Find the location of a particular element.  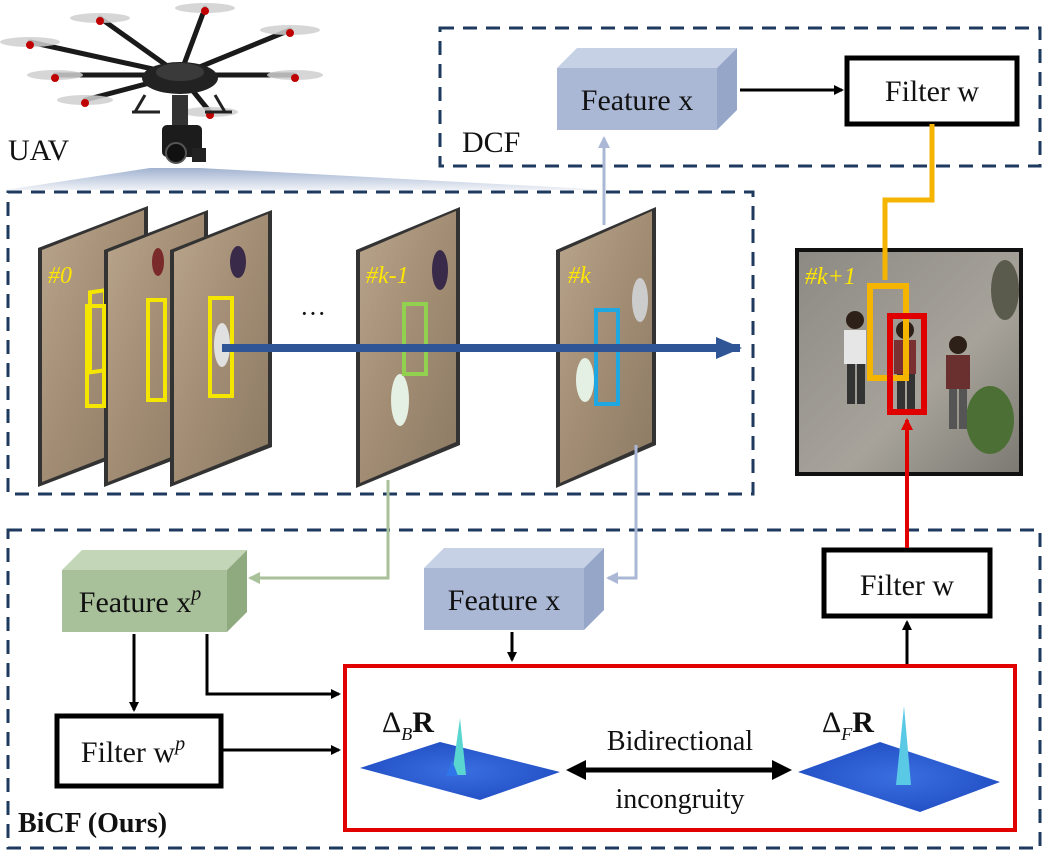

frame-k-minus-1-to-feature-p-arrow is located at coordinates (319, 532).